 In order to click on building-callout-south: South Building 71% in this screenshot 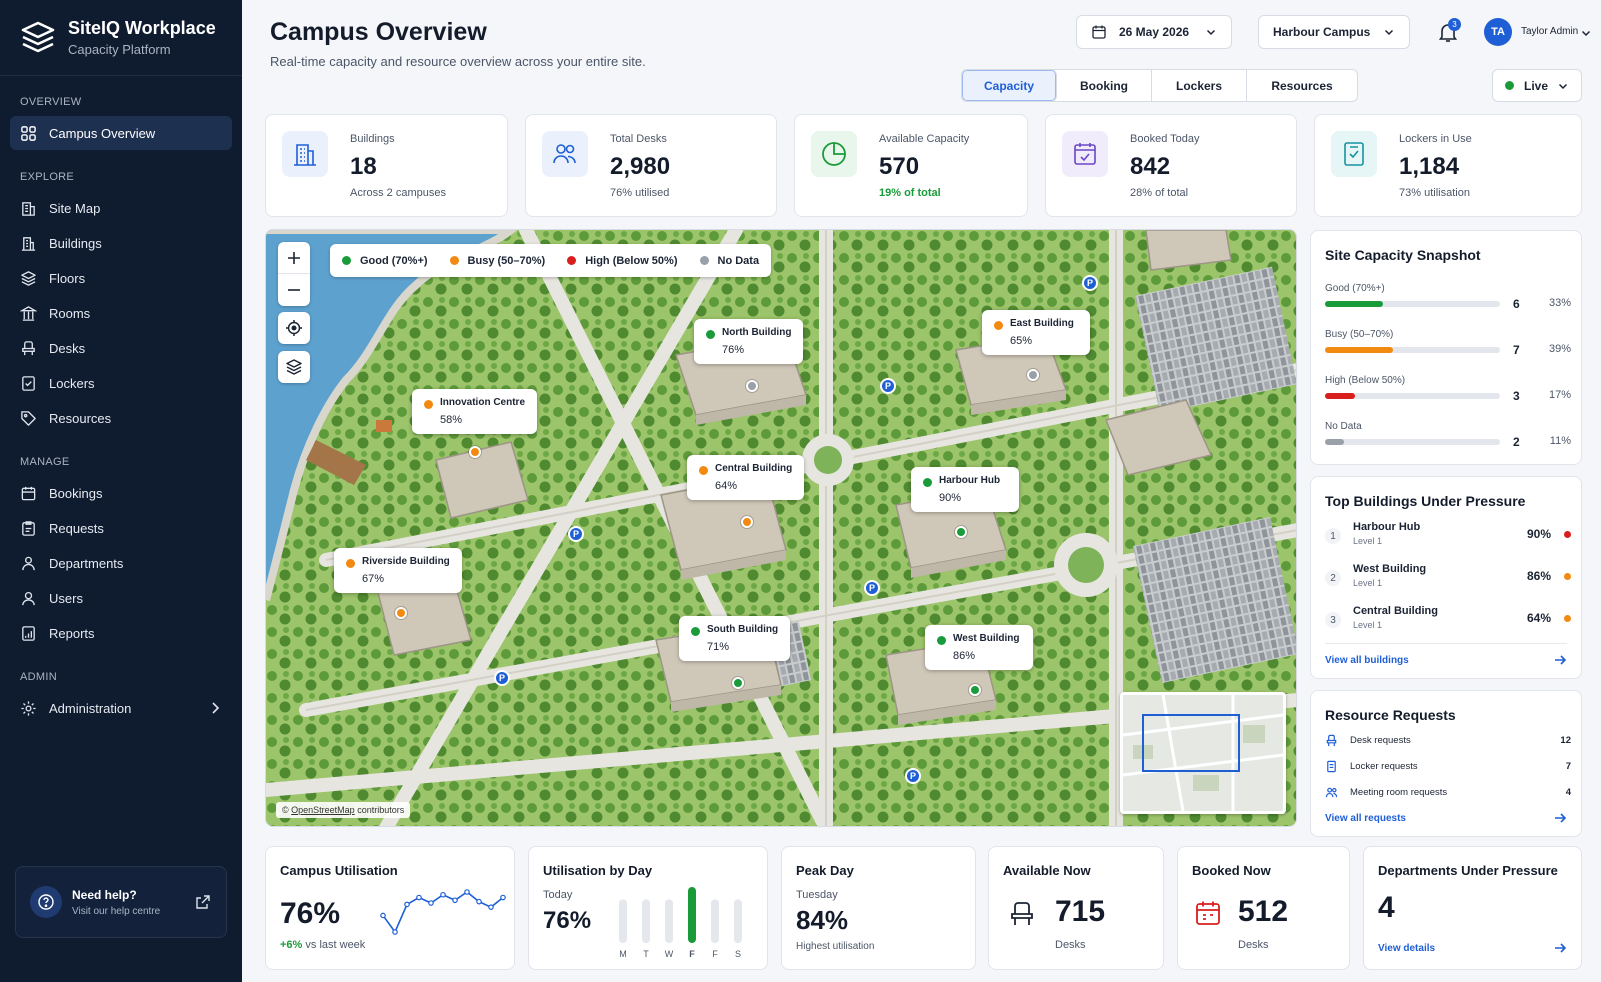, I will do `click(735, 638)`.